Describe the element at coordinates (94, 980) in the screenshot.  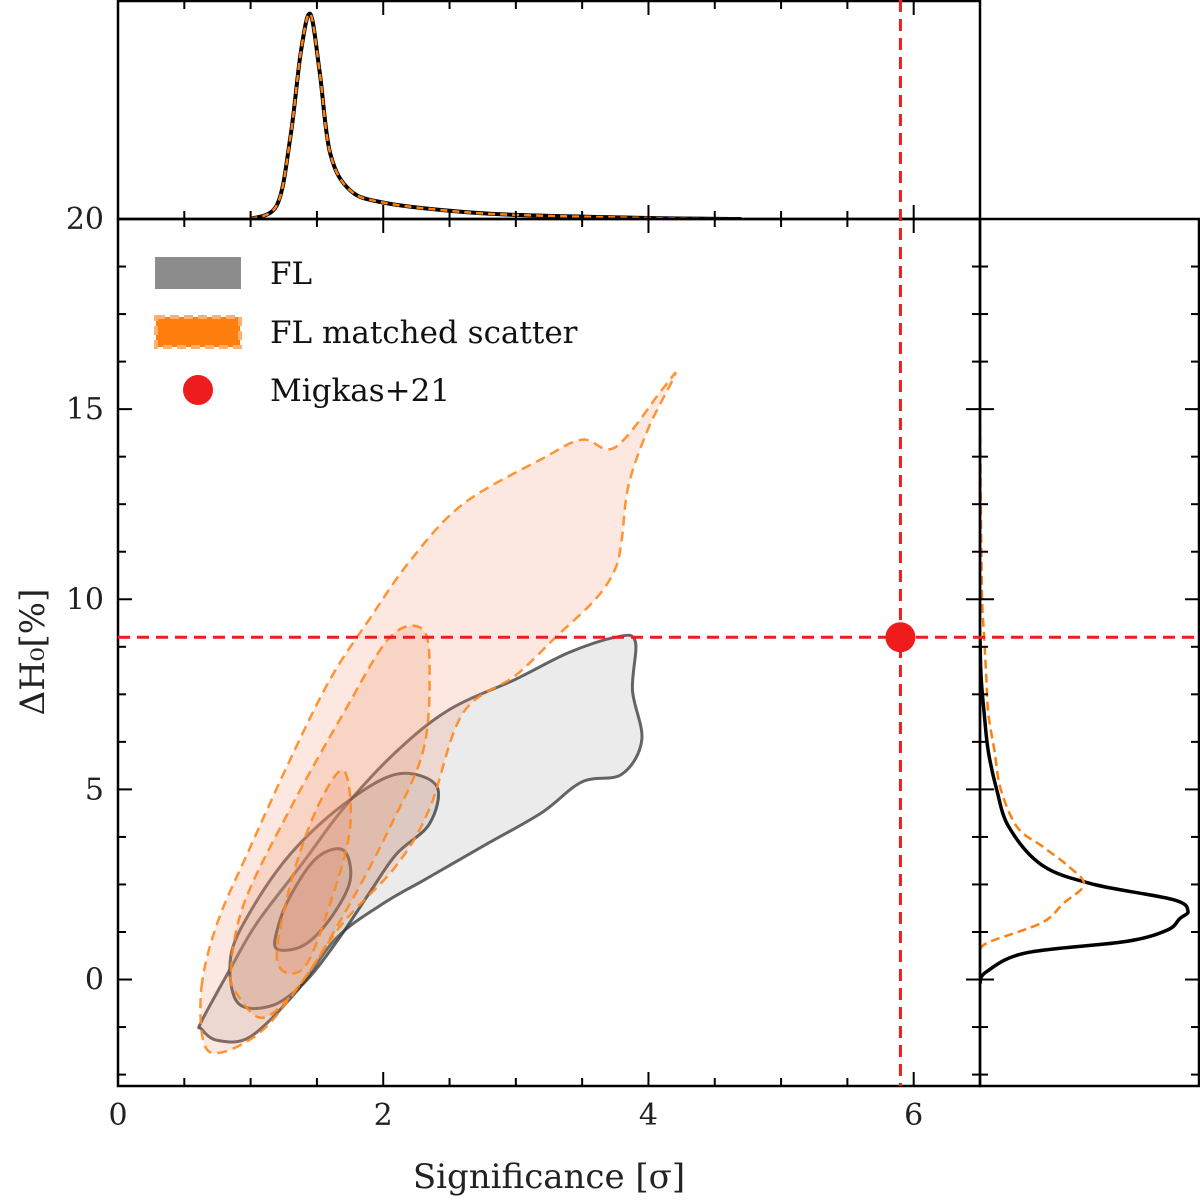
I see `y-tick-label: 0` at that location.